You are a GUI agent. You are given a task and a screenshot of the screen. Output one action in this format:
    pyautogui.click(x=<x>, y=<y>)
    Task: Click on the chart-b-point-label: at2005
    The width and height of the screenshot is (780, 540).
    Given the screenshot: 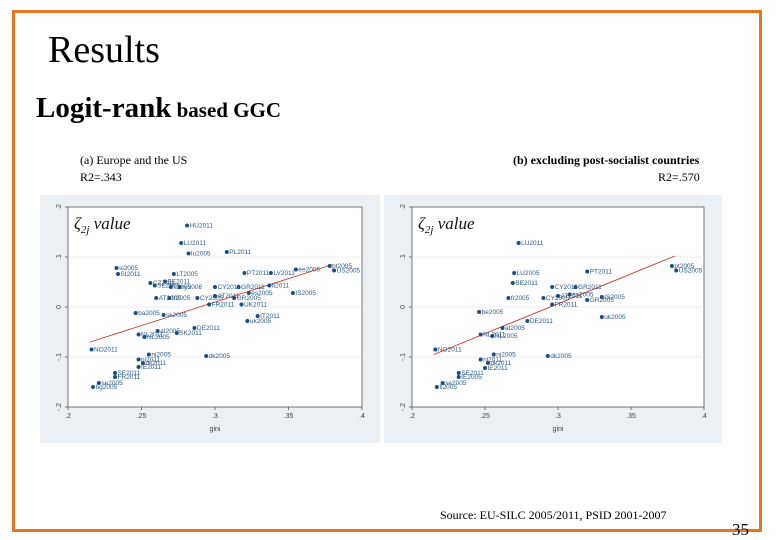 What is the action you would take?
    pyautogui.click(x=515, y=328)
    